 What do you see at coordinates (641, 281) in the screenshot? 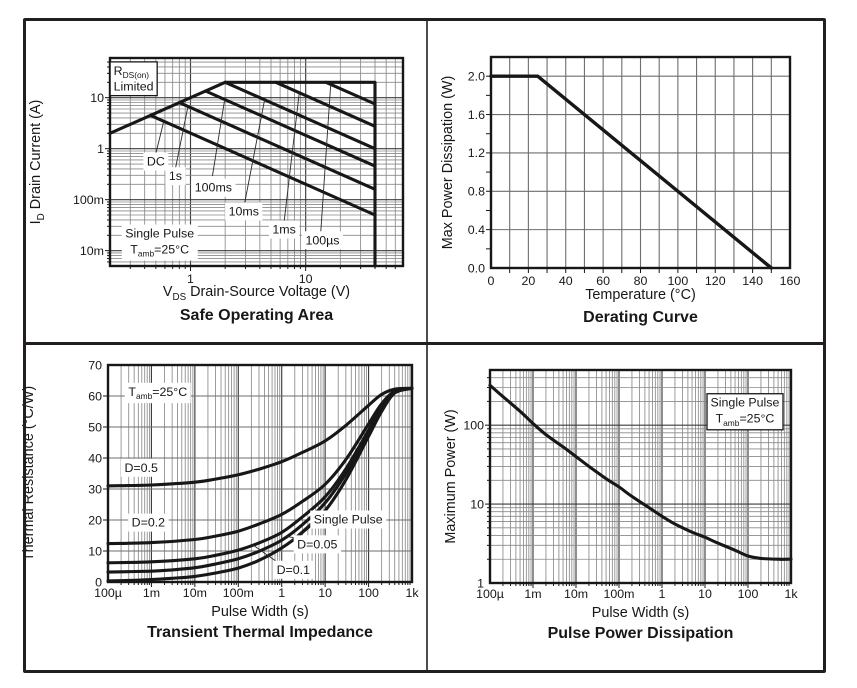
I see `svg-text: 80` at bounding box center [641, 281].